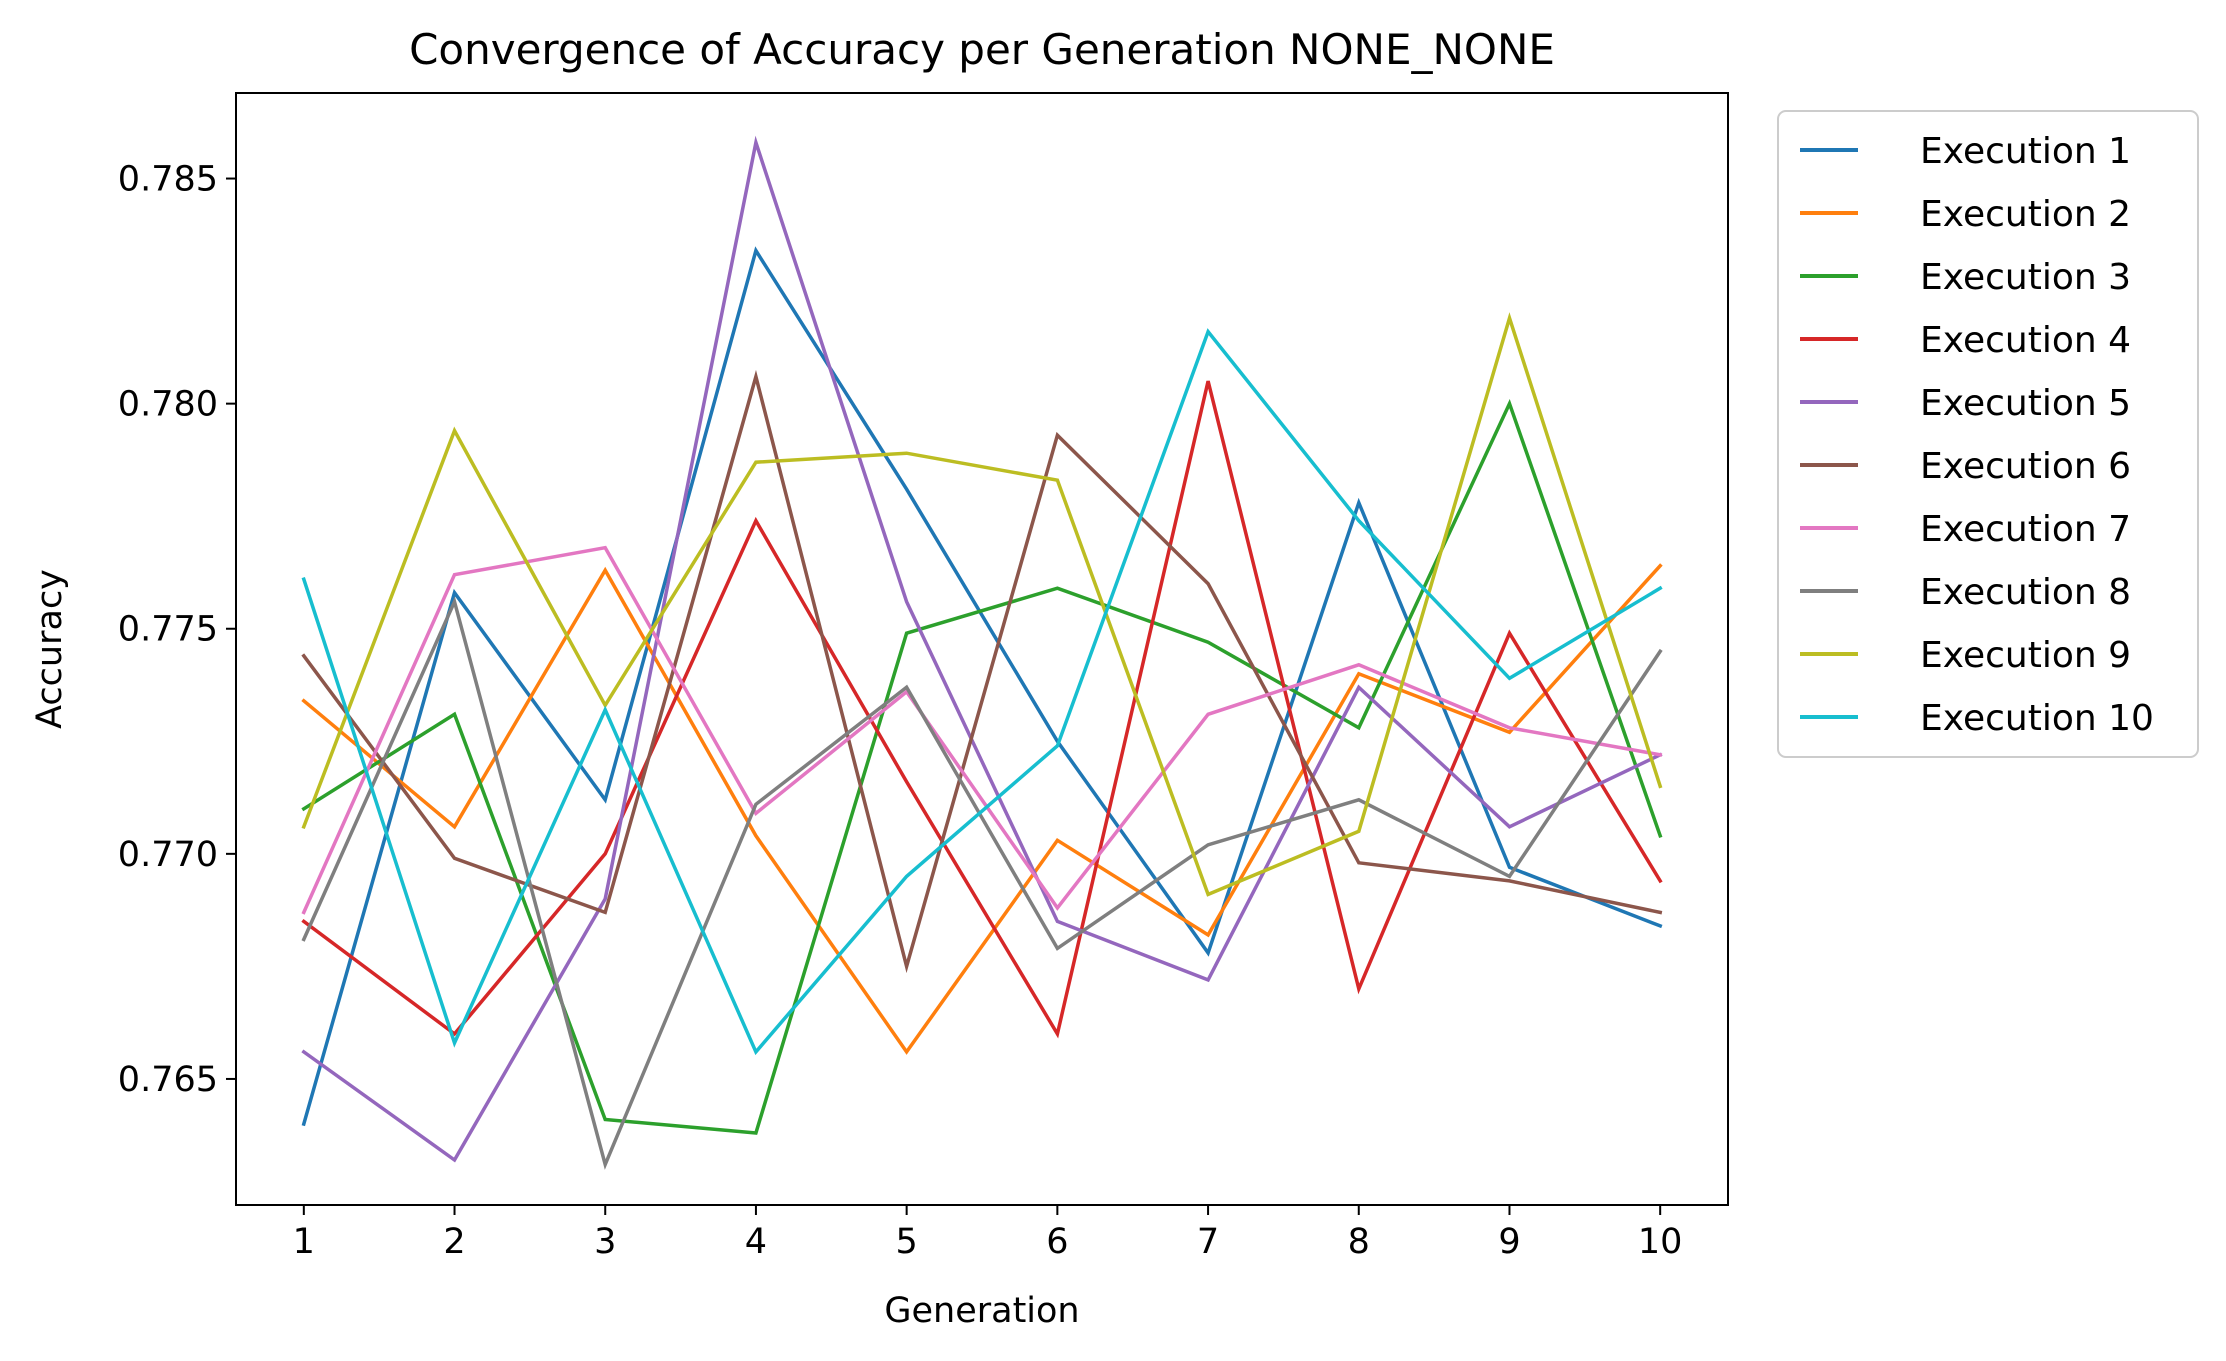 The height and width of the screenshot is (1361, 2226). I want to click on x-axis-label: Generation, so click(981, 1311).